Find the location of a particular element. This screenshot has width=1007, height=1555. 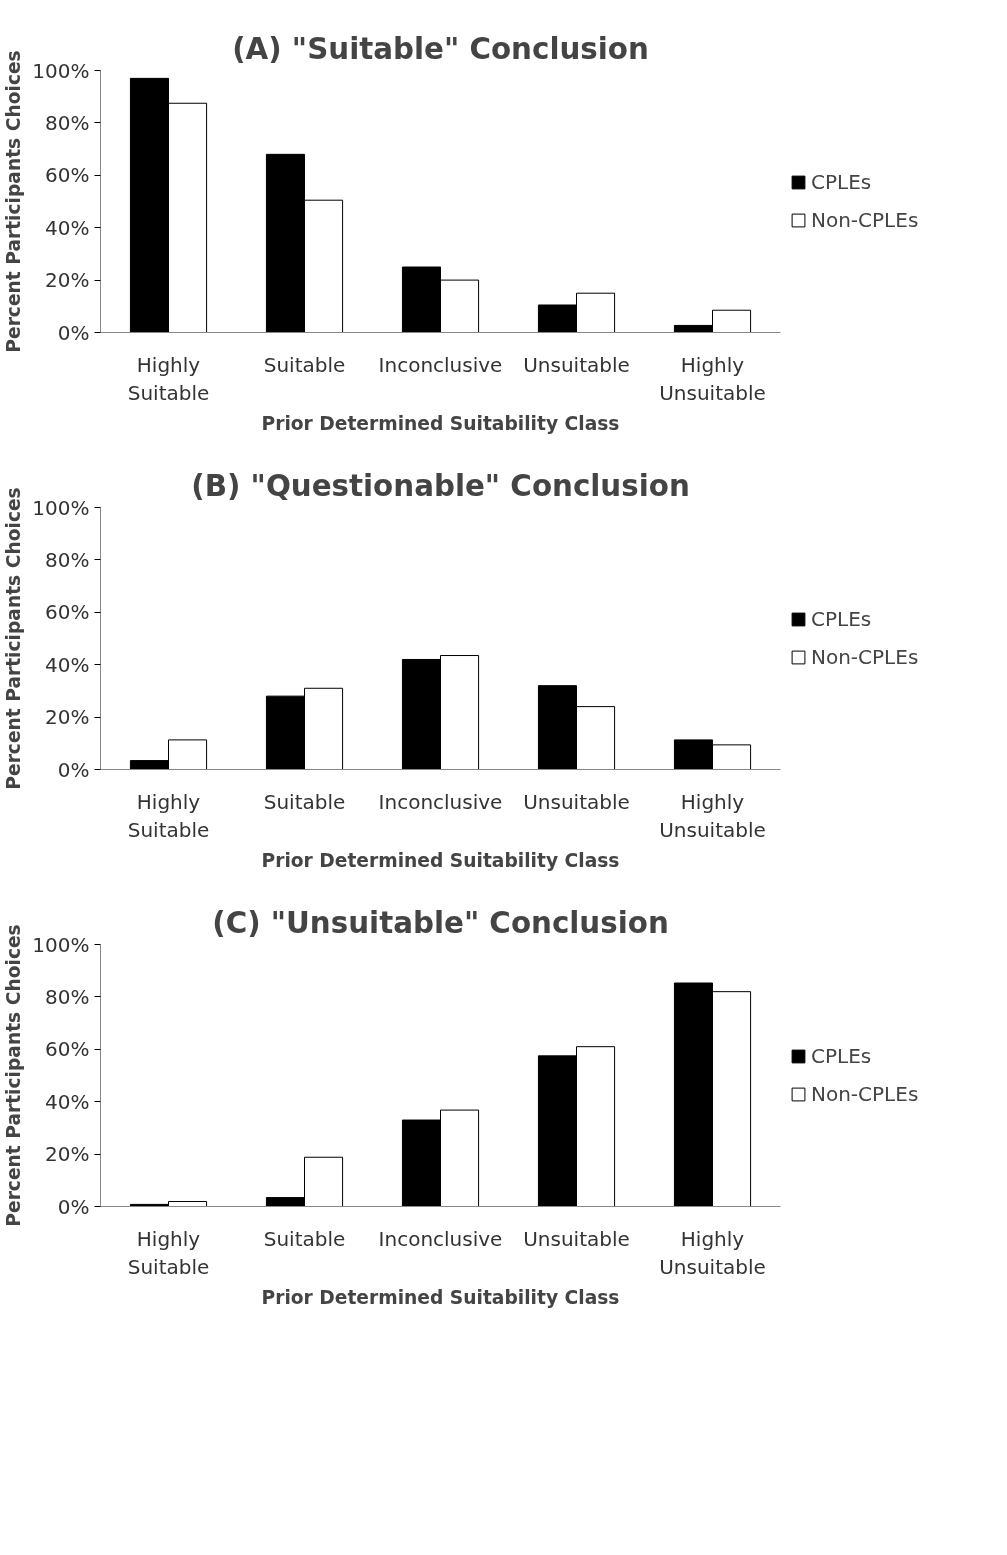

chart-title: (C) "Unsuitable" Conclusion is located at coordinates (440, 922).